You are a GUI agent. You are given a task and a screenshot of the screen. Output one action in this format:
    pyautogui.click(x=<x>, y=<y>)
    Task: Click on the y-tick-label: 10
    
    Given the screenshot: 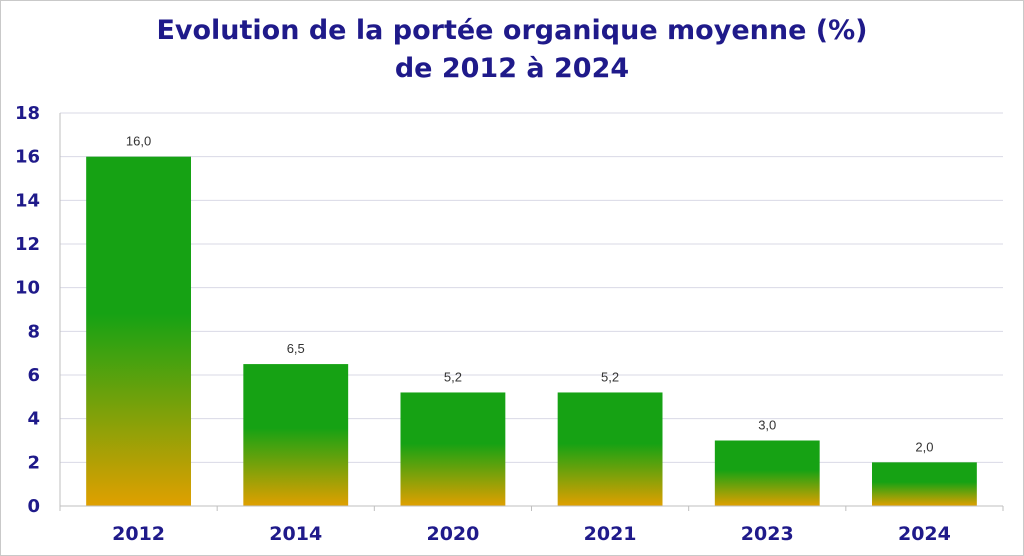 What is the action you would take?
    pyautogui.click(x=27, y=288)
    